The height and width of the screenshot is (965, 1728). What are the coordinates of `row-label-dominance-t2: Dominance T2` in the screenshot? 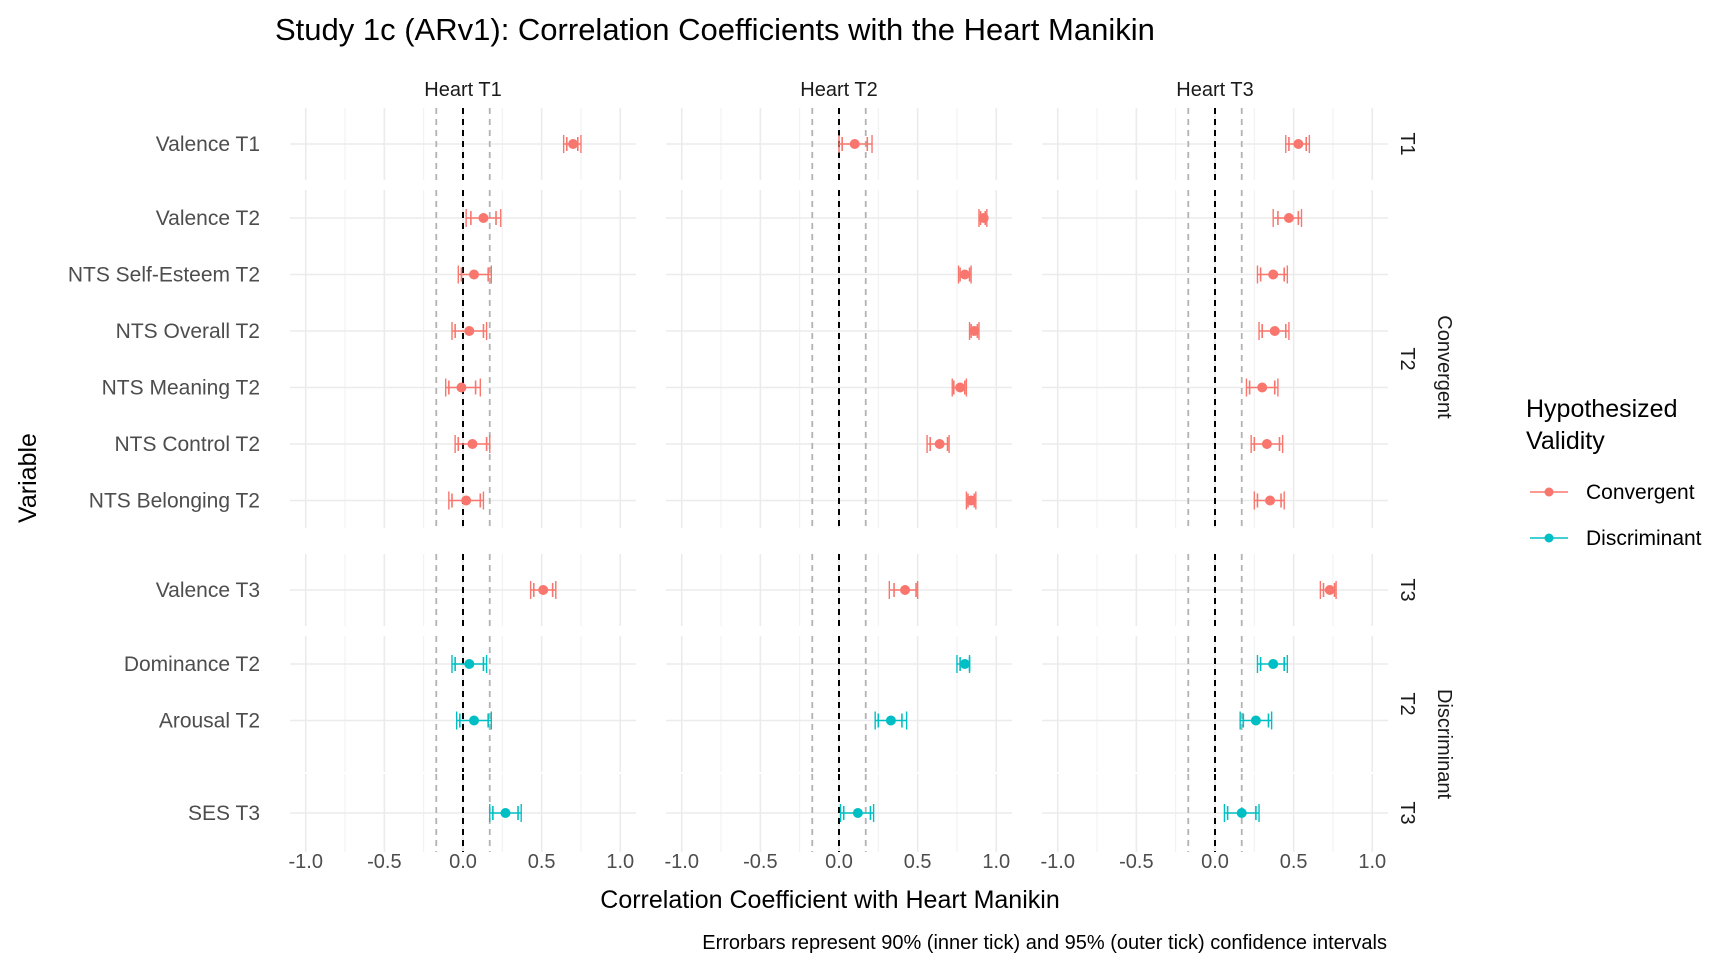 It's located at (192, 664).